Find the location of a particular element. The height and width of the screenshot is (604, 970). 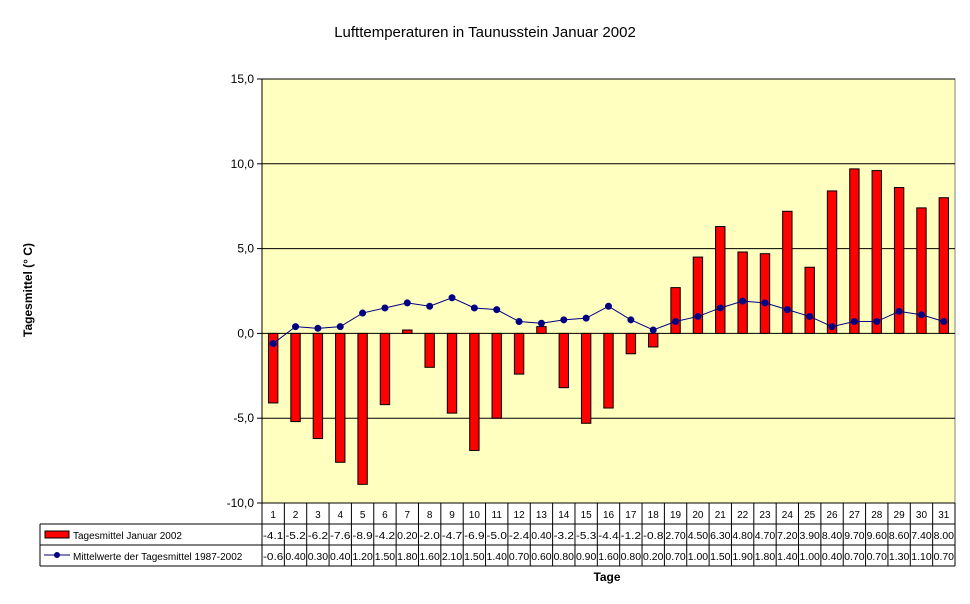

data-label: 4.70 is located at coordinates (765, 536).